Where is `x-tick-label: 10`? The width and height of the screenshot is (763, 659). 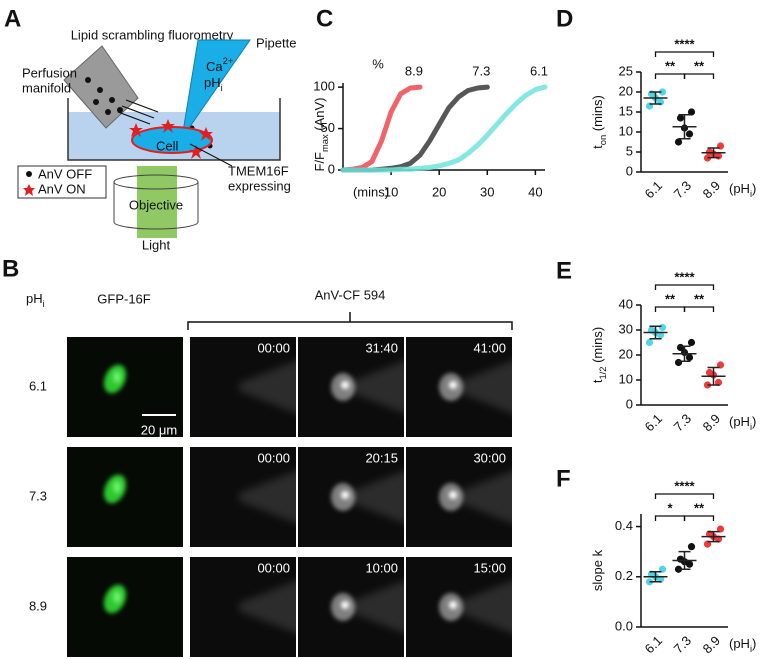
x-tick-label: 10 is located at coordinates (391, 191).